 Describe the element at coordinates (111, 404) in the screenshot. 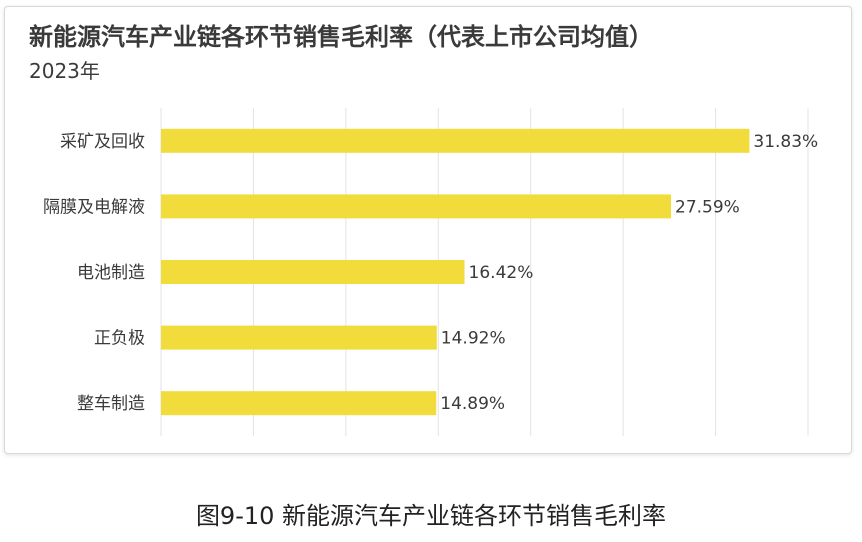

I see `category-label: 整车制造` at that location.